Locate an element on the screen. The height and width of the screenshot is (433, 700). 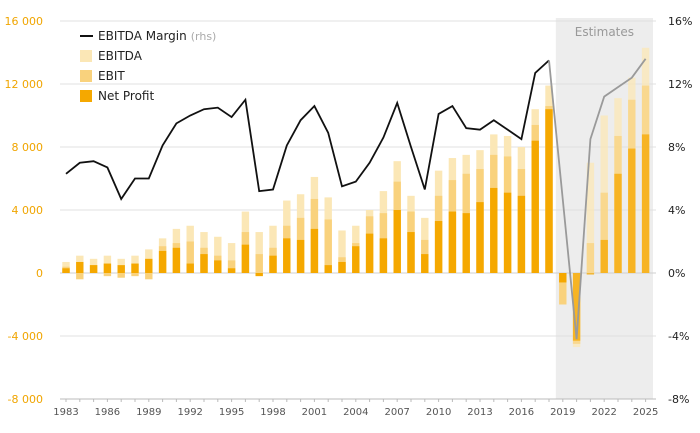
y-right-tick-label: -4% is located at coordinates (678, 336).